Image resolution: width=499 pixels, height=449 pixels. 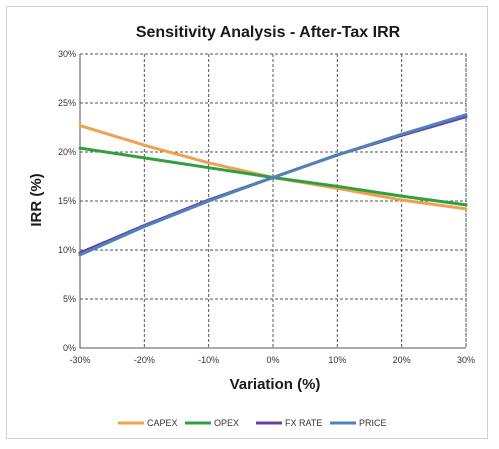 What do you see at coordinates (373, 423) in the screenshot?
I see `legend-label-price: PRICE` at bounding box center [373, 423].